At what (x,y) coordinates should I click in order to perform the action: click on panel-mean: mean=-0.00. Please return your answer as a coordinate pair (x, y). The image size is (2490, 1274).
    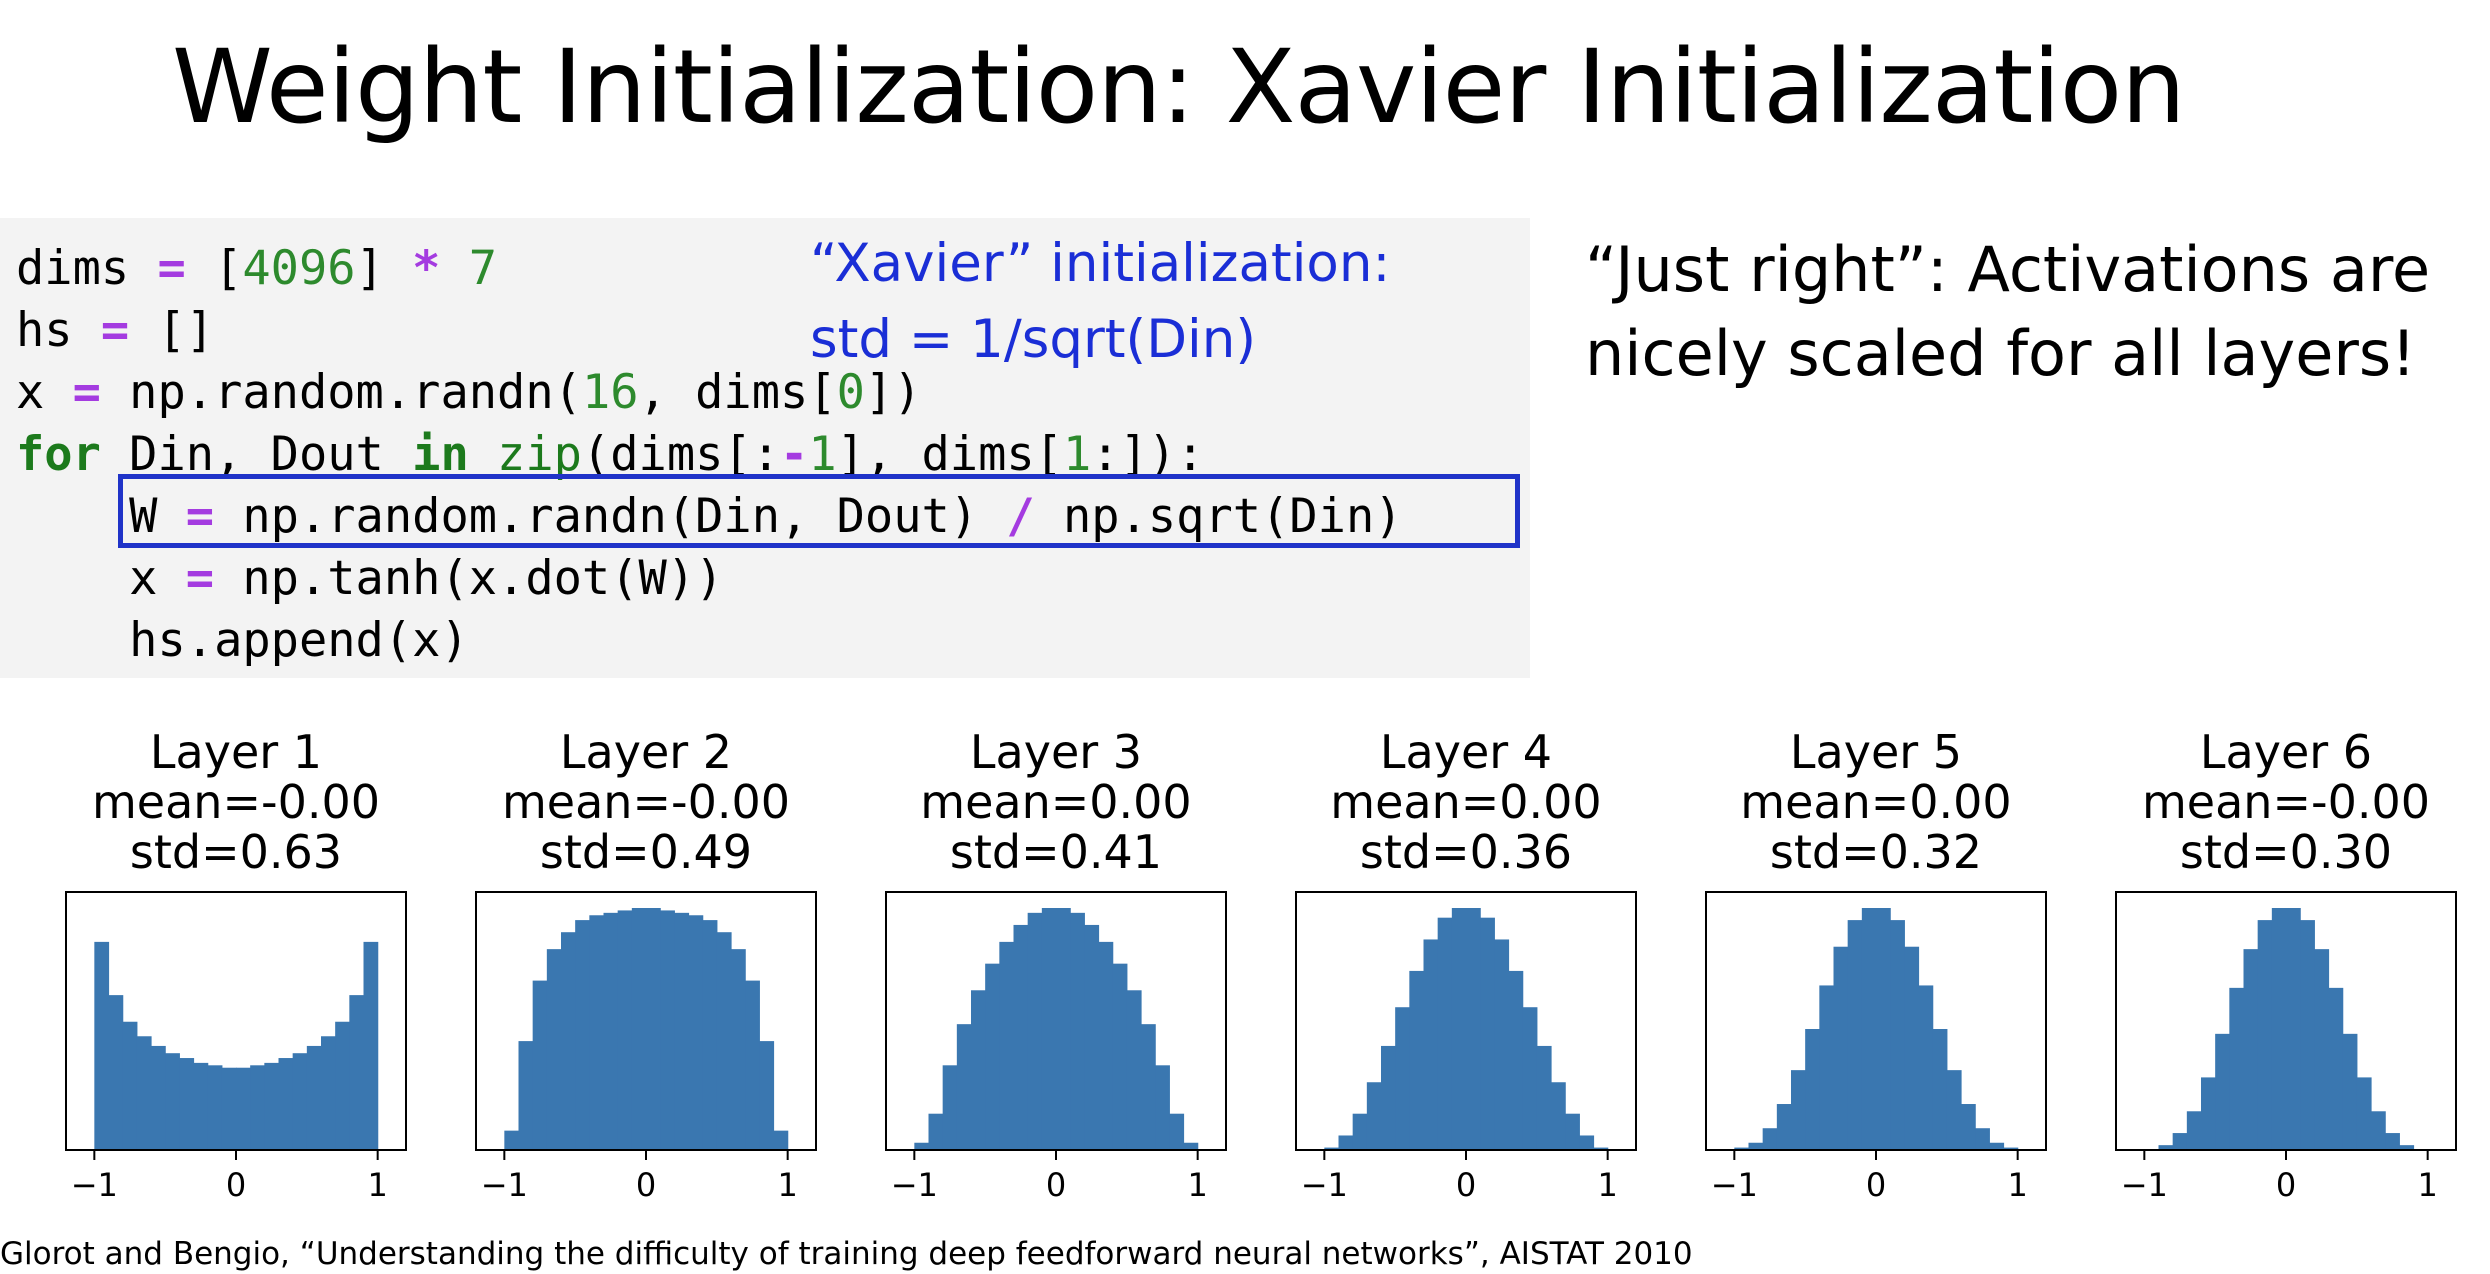
    Looking at the image, I should click on (2286, 802).